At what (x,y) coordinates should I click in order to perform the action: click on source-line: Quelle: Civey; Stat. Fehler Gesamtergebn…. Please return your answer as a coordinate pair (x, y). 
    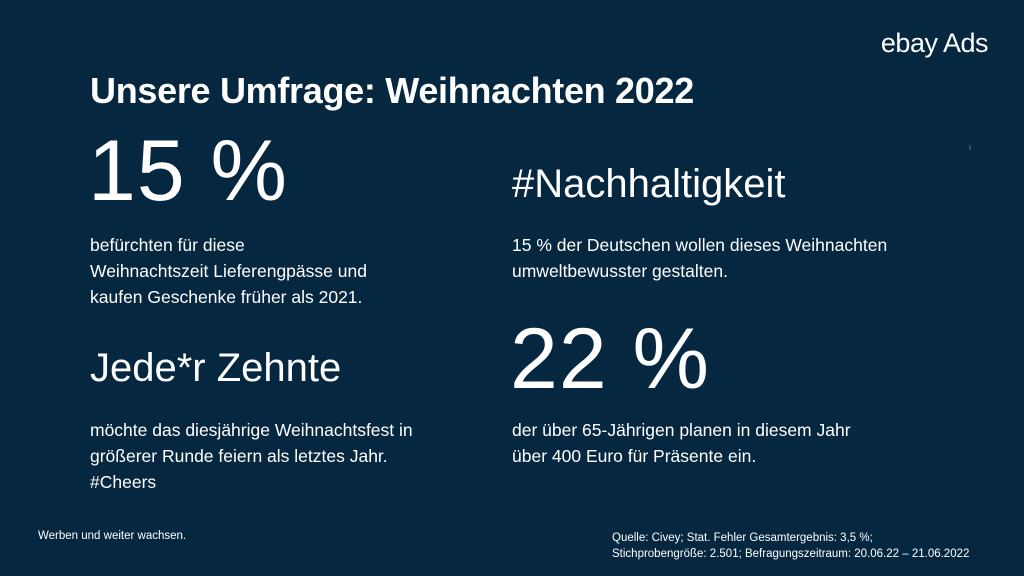
    Looking at the image, I should click on (742, 538).